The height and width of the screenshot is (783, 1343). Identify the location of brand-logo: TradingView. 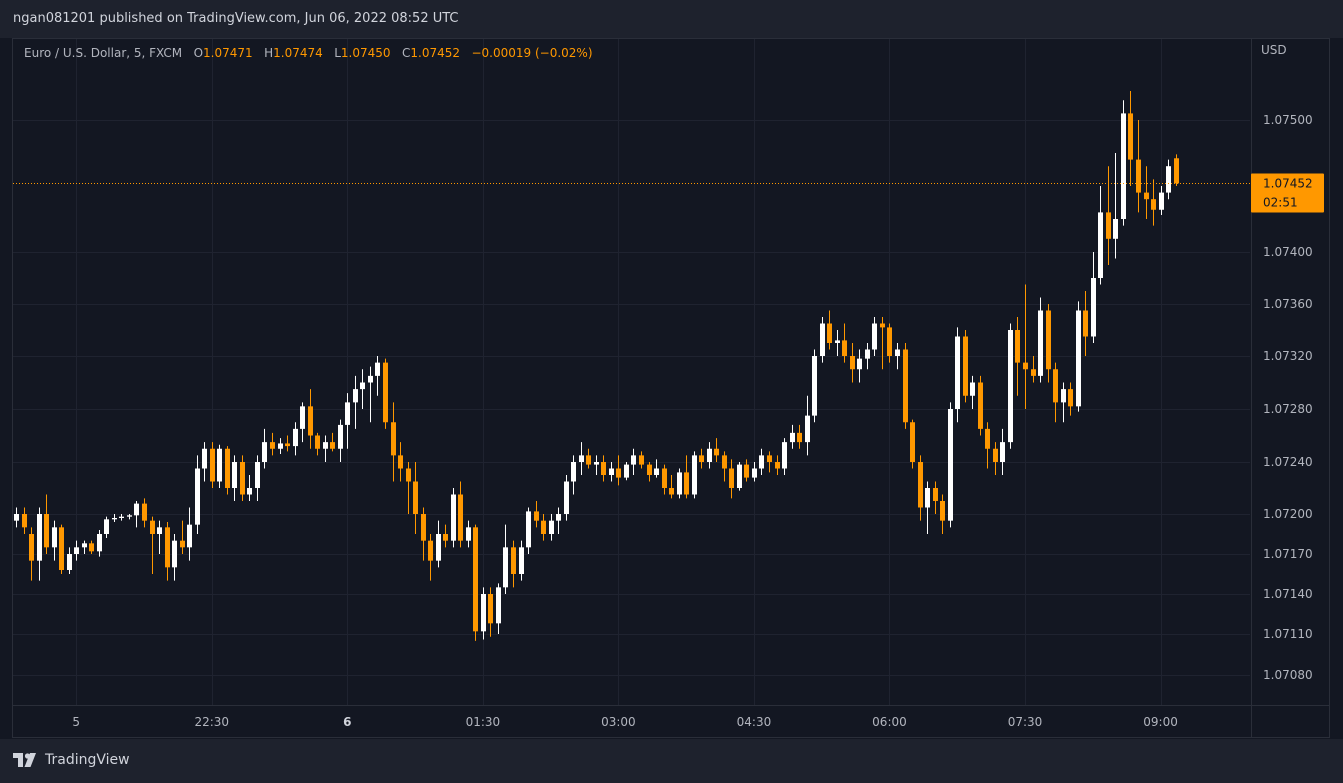
(71, 760).